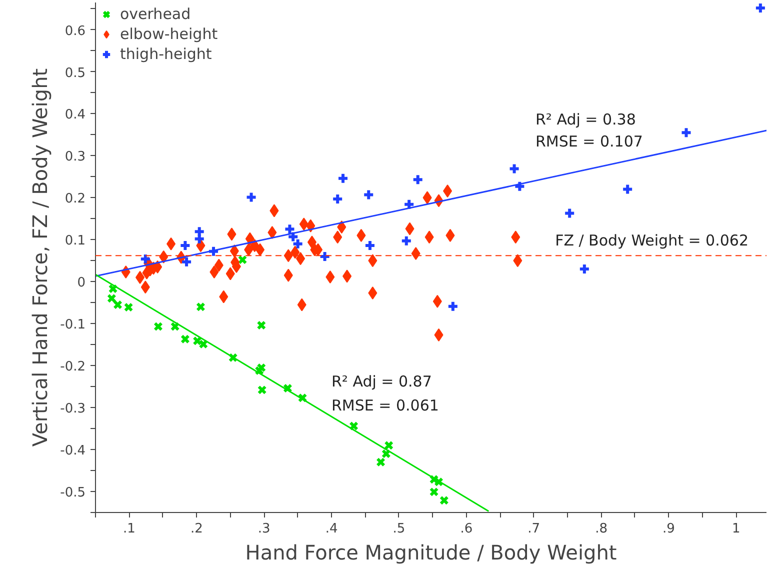 The image size is (768, 582). I want to click on x-tick-label: .1, so click(129, 529).